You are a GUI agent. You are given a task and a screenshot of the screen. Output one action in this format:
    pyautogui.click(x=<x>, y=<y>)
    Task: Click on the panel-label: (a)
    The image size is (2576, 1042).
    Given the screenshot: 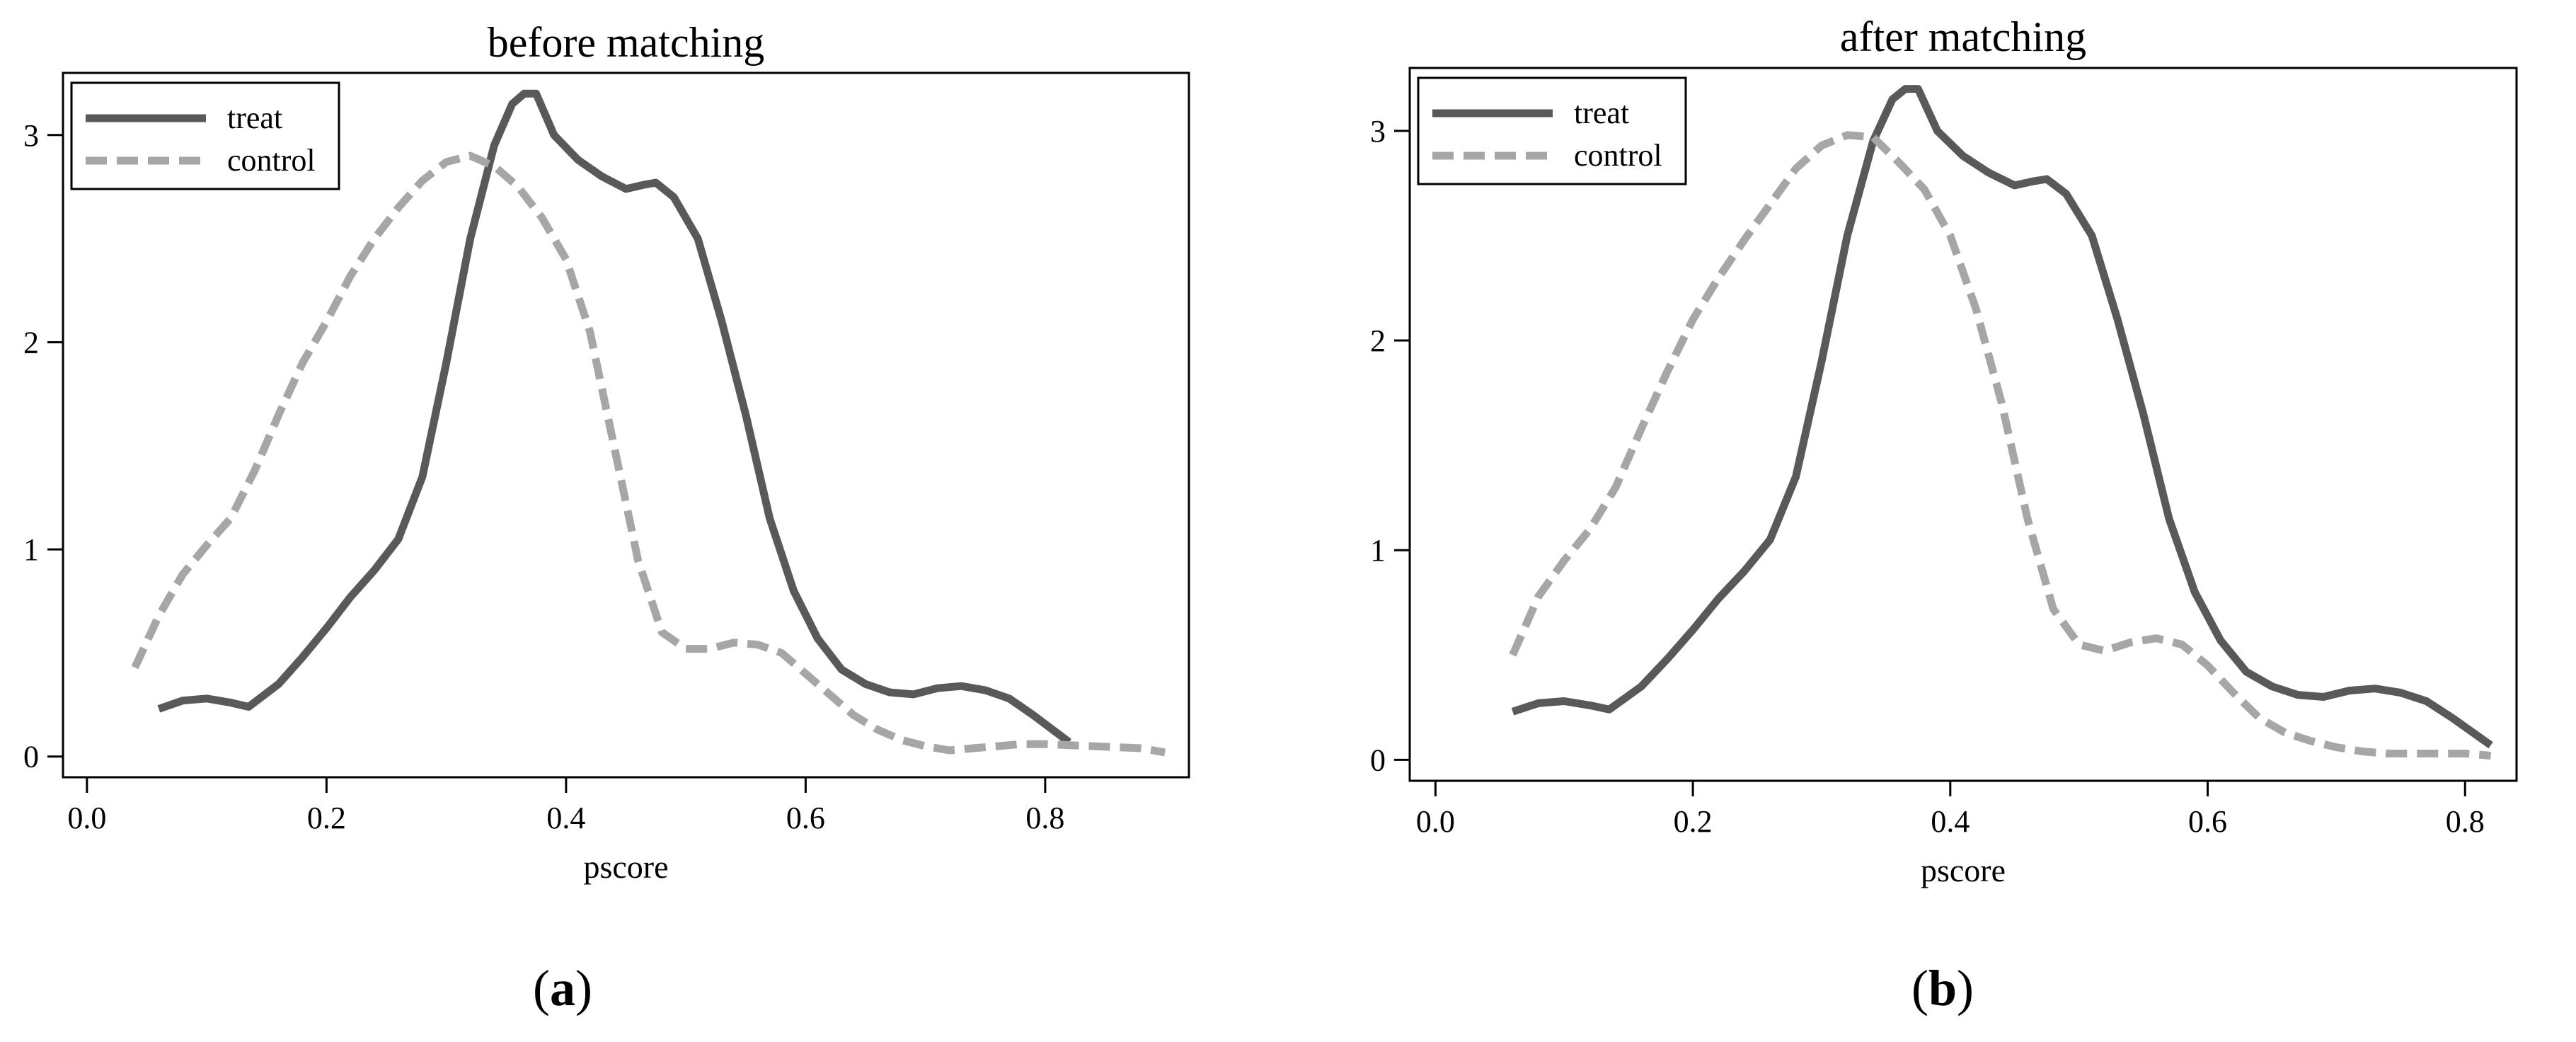 What is the action you would take?
    pyautogui.click(x=562, y=988)
    